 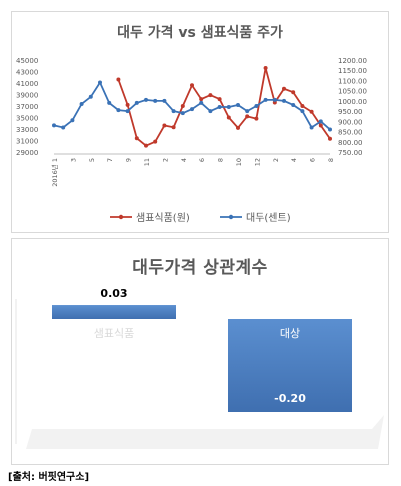 What do you see at coordinates (113, 293) in the screenshot?
I see `bar-value-label: 0.03` at bounding box center [113, 293].